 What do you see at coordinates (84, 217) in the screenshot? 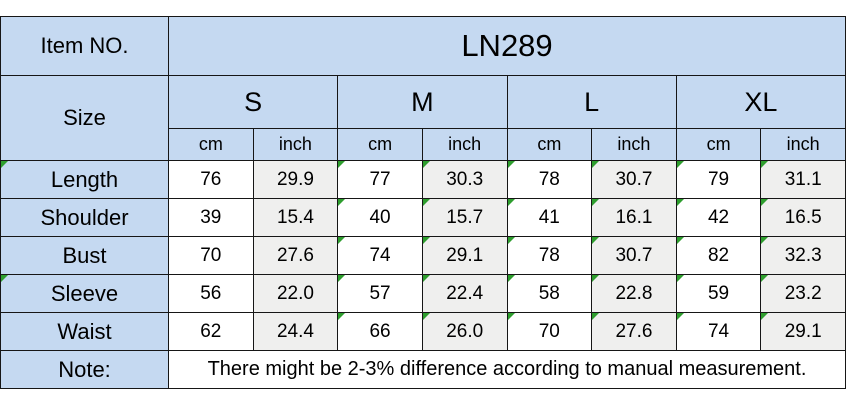
I see `row-label: Shoulder` at bounding box center [84, 217].